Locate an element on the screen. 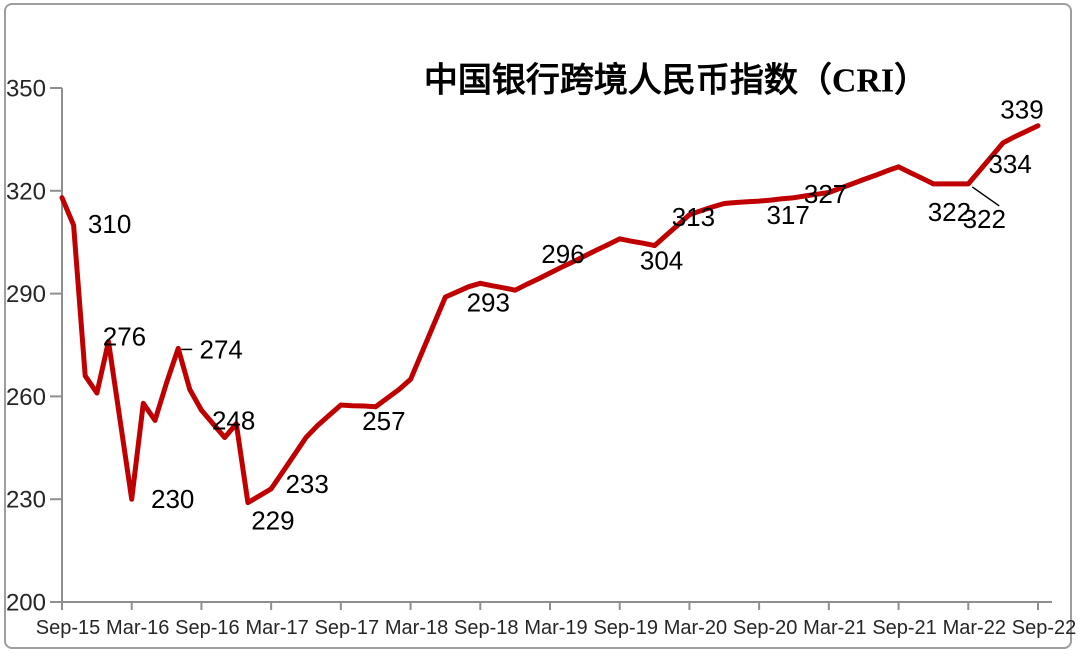 This screenshot has width=1080, height=662. x-axis-tick-label: Mar-17 is located at coordinates (276, 628).